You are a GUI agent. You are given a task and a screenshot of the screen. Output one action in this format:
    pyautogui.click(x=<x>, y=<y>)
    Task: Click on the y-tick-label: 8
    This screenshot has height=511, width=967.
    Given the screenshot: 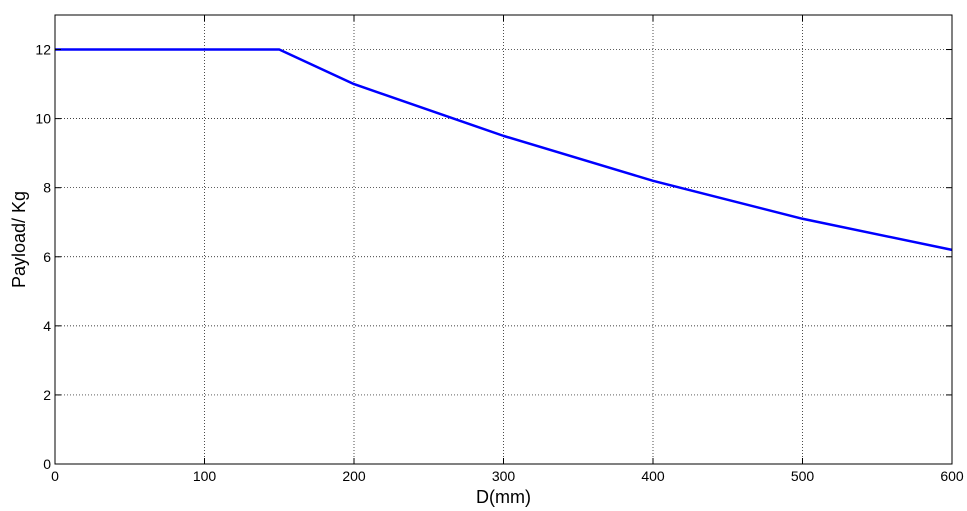 What is the action you would take?
    pyautogui.click(x=47, y=188)
    